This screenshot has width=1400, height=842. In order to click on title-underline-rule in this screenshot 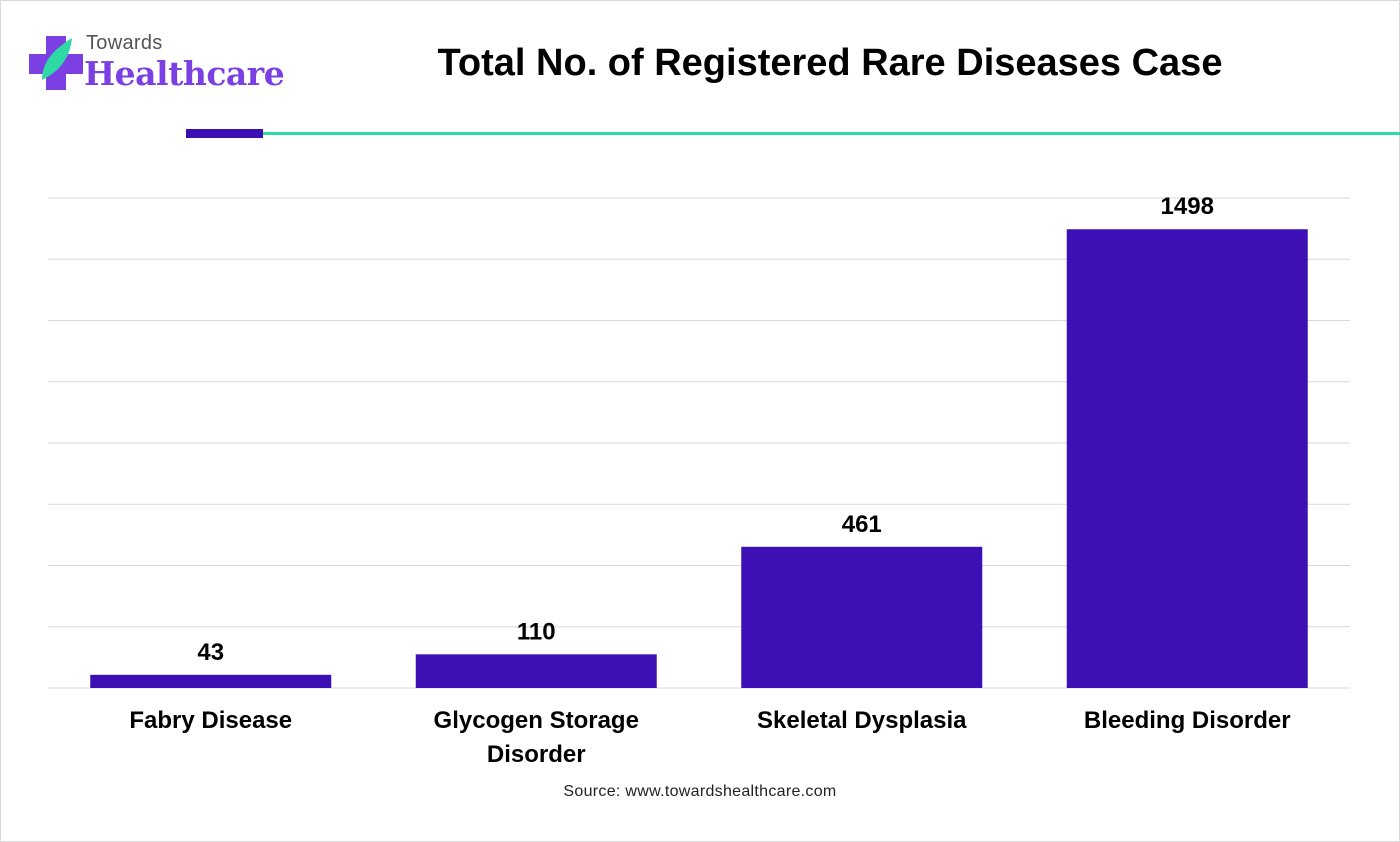, I will do `click(831, 133)`.